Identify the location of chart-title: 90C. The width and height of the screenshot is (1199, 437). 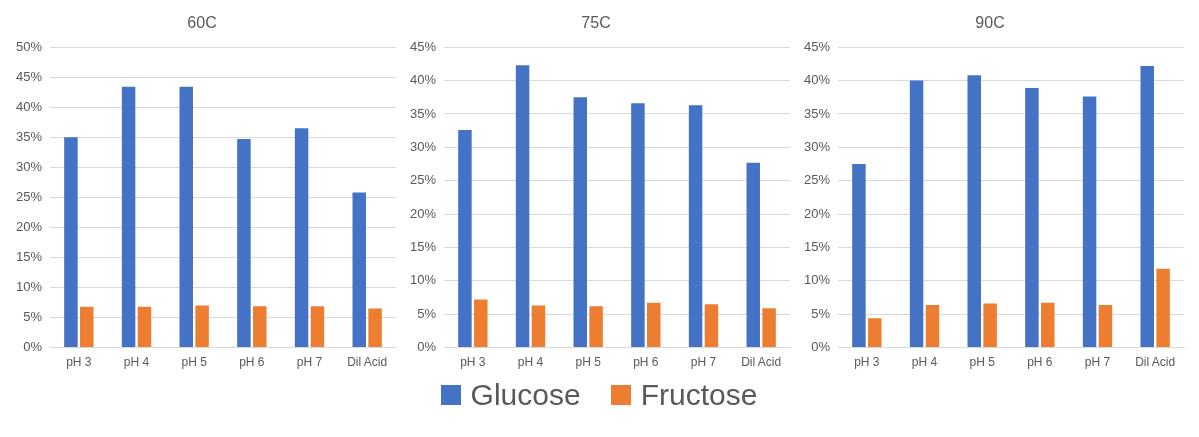
(990, 23).